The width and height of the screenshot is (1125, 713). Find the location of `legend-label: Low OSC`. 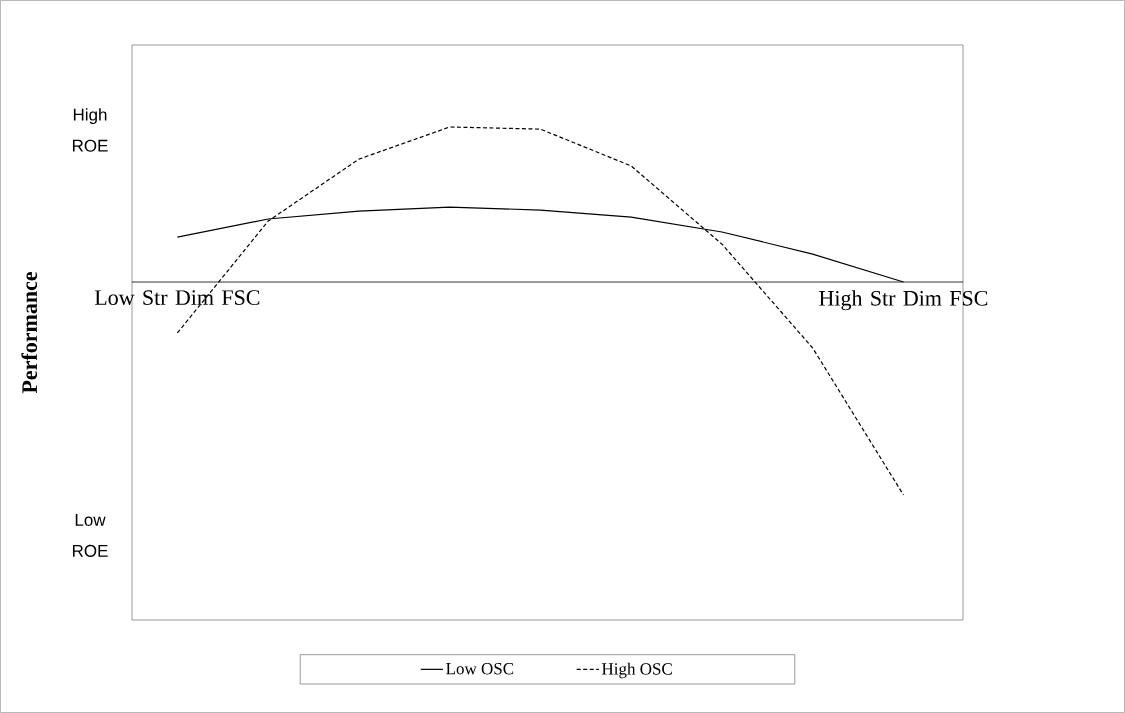

legend-label: Low OSC is located at coordinates (480, 668).